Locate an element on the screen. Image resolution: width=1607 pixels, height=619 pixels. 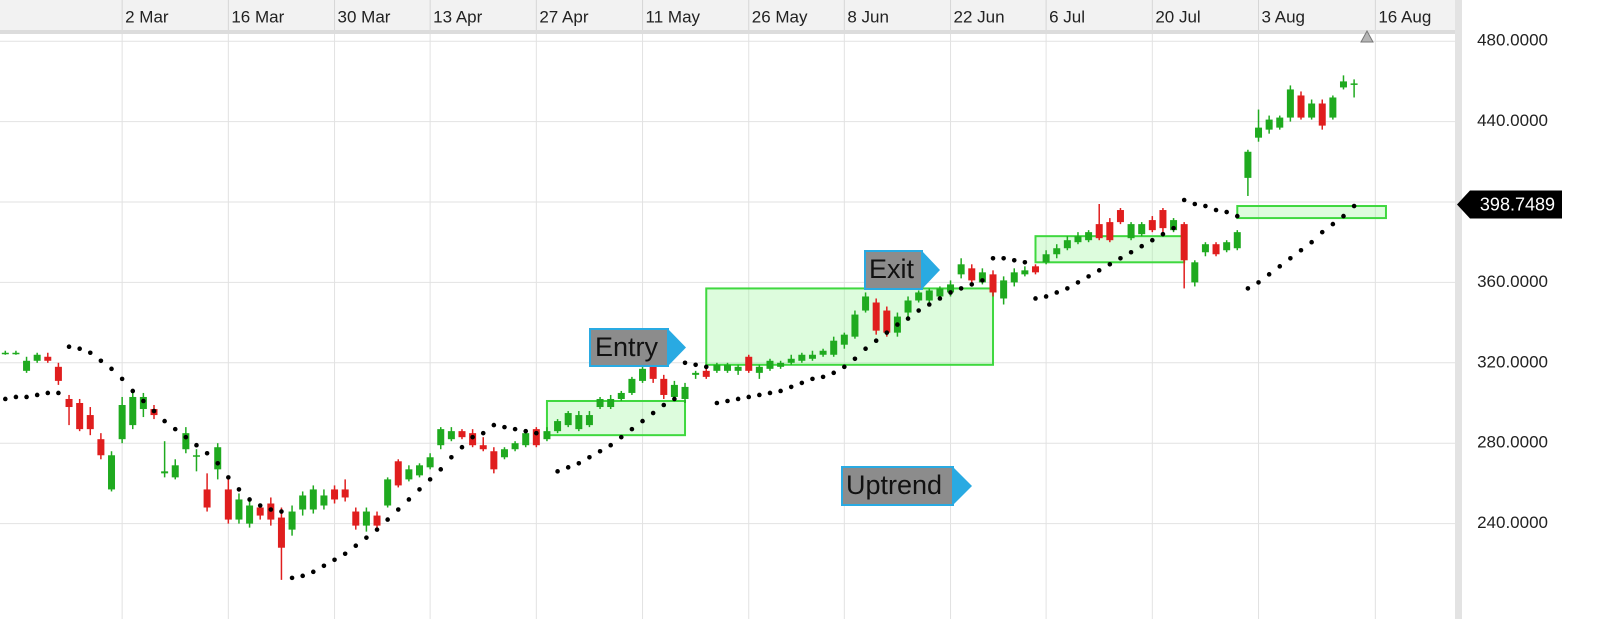
price-axis-border is located at coordinates (1458, 309).